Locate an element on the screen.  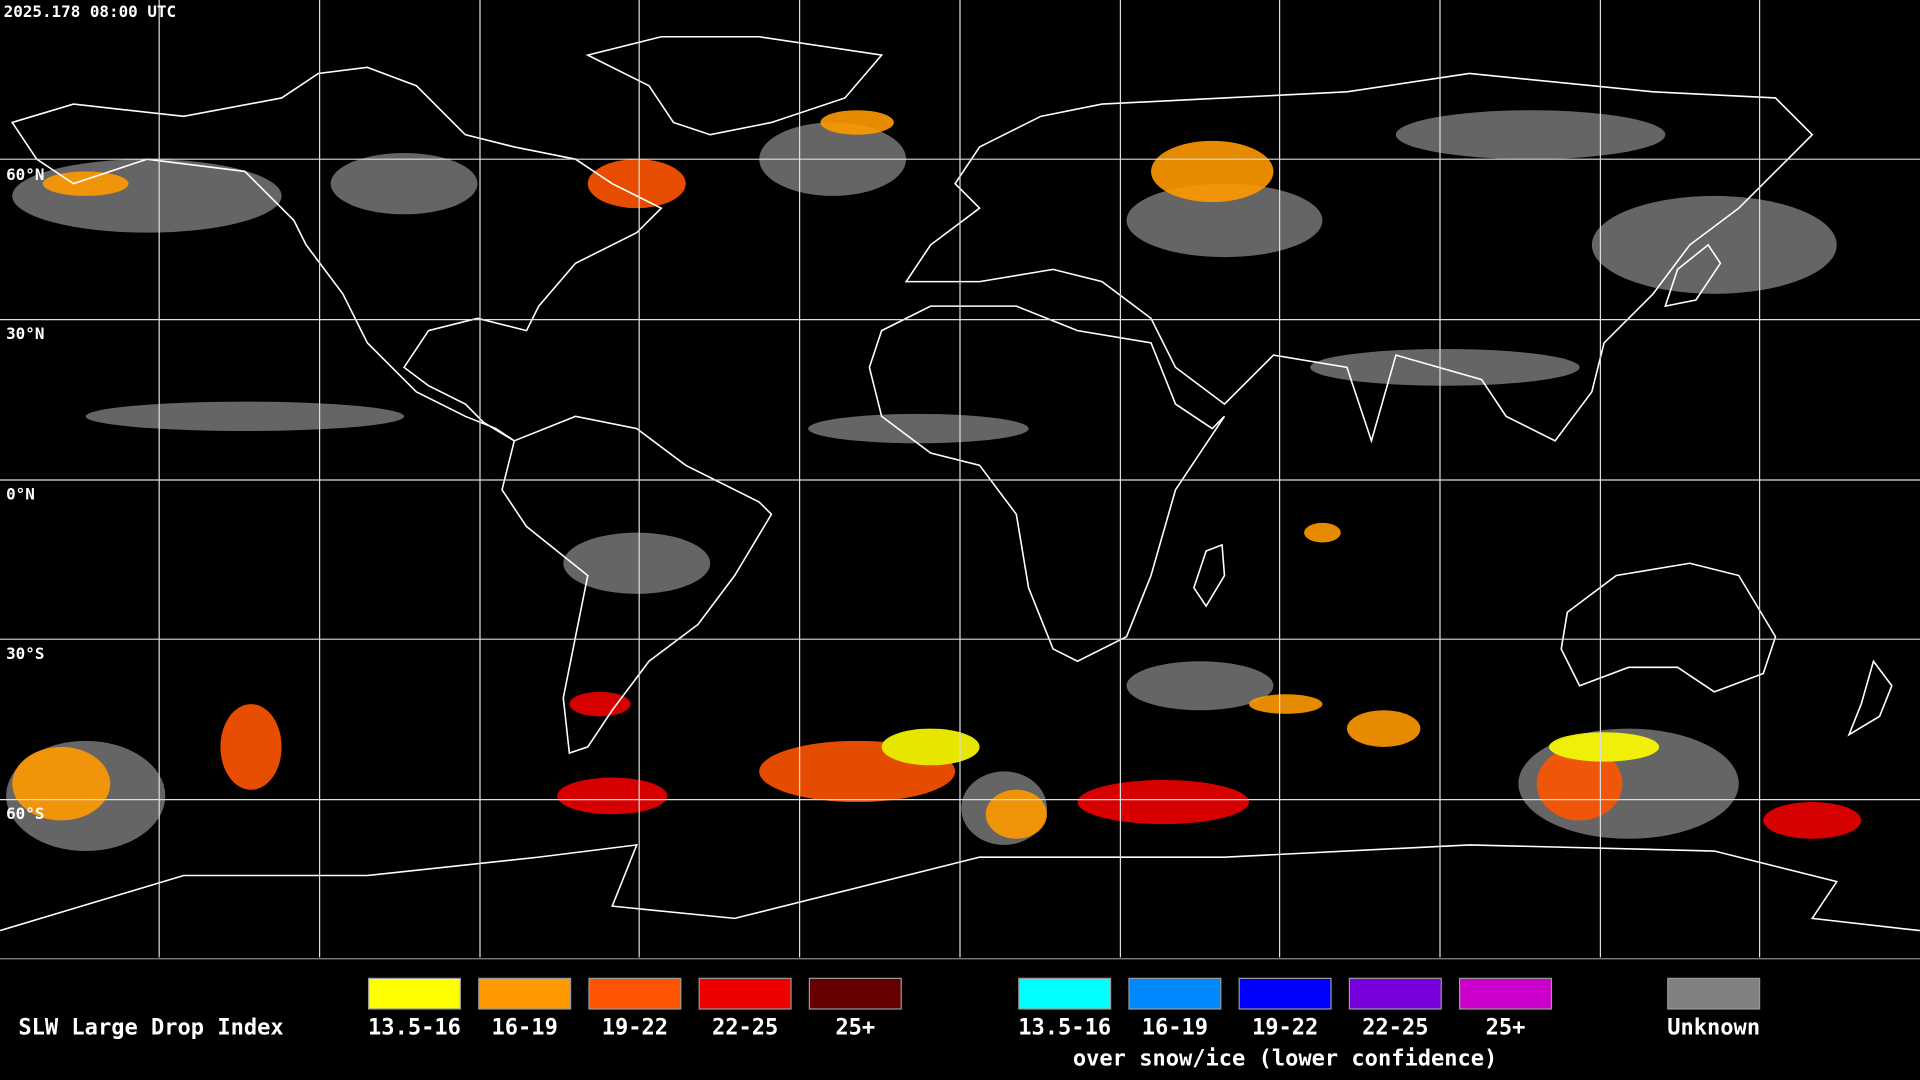
lat-label: 30°S is located at coordinates (25, 653).